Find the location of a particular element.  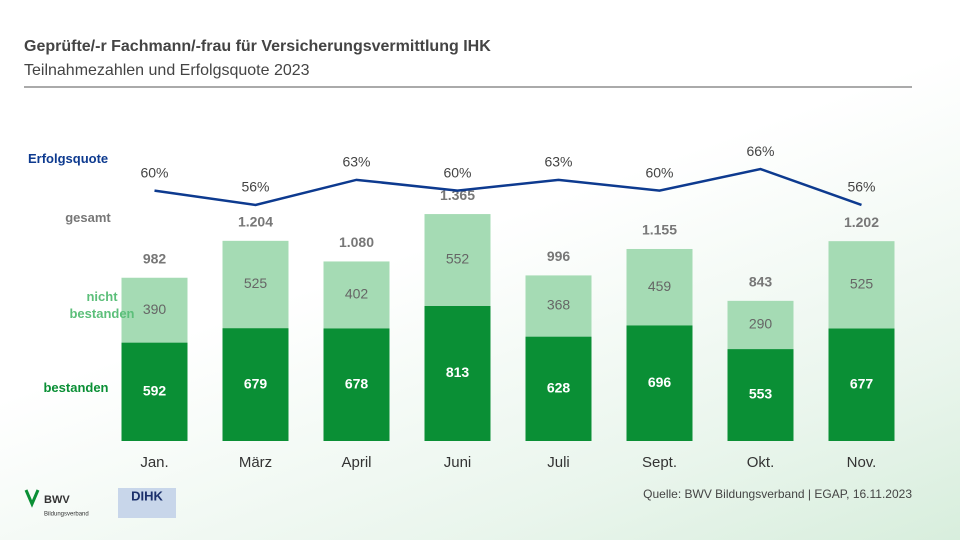

value-label: 678 is located at coordinates (357, 383).